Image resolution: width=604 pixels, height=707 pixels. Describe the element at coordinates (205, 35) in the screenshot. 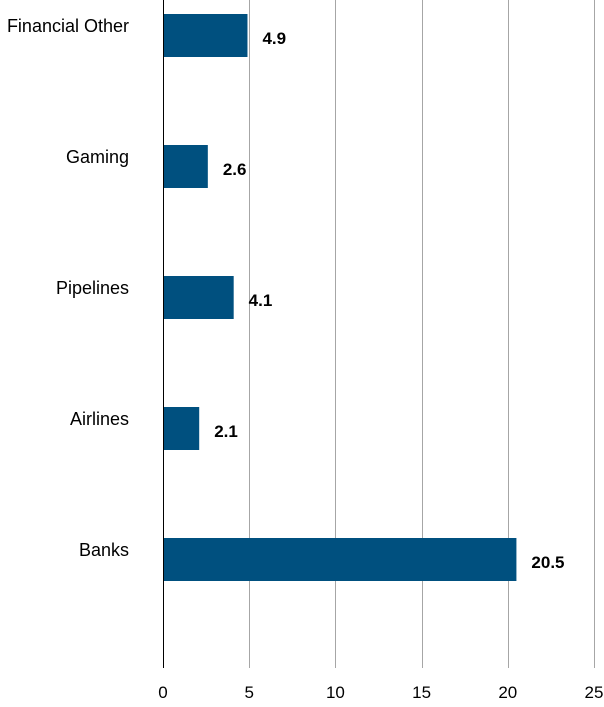

I see `bar-financial-other` at that location.